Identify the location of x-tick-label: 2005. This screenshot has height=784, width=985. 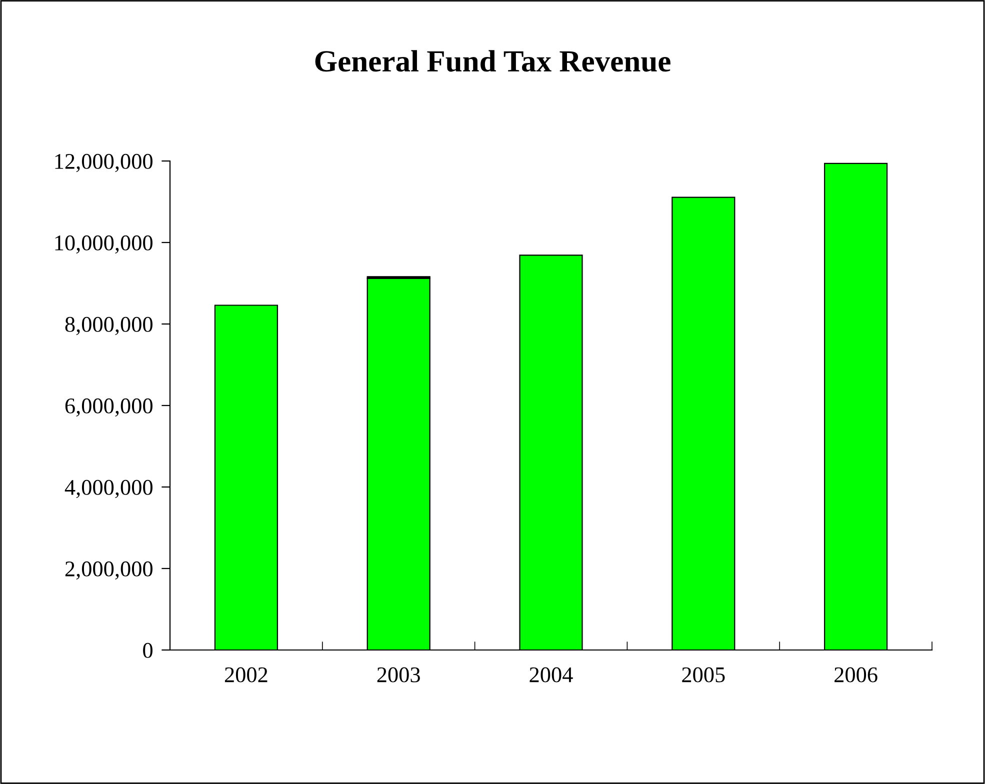
(703, 674).